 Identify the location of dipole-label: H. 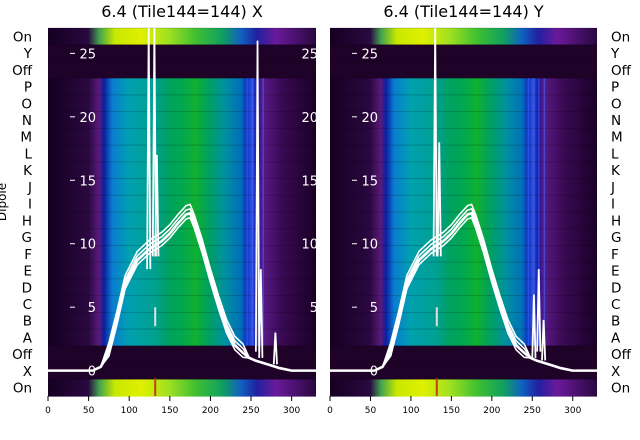
(27, 221).